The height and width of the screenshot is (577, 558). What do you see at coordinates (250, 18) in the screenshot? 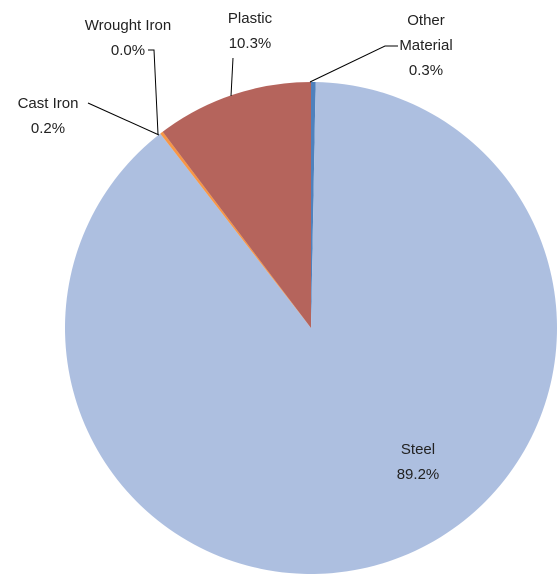
I see `slice-name: Plastic` at bounding box center [250, 18].